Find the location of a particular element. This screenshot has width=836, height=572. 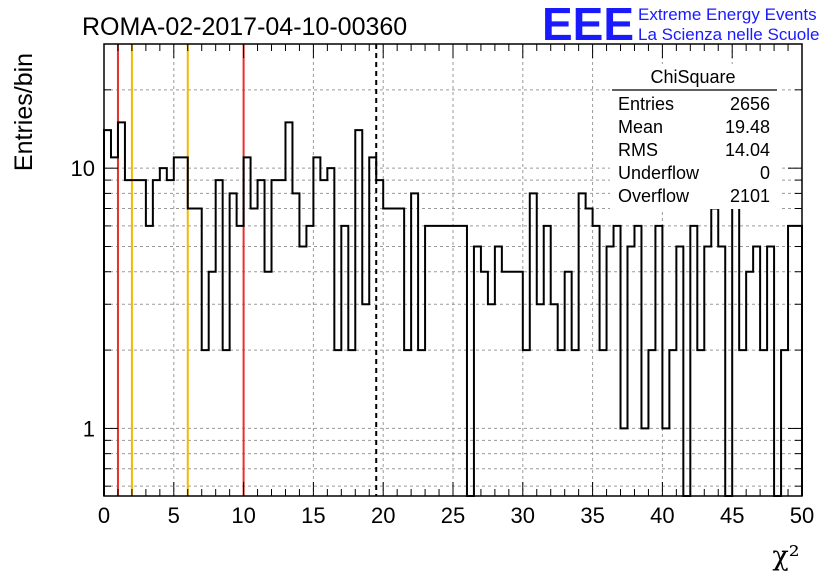

stats-value-overflow: 2101 is located at coordinates (750, 196).